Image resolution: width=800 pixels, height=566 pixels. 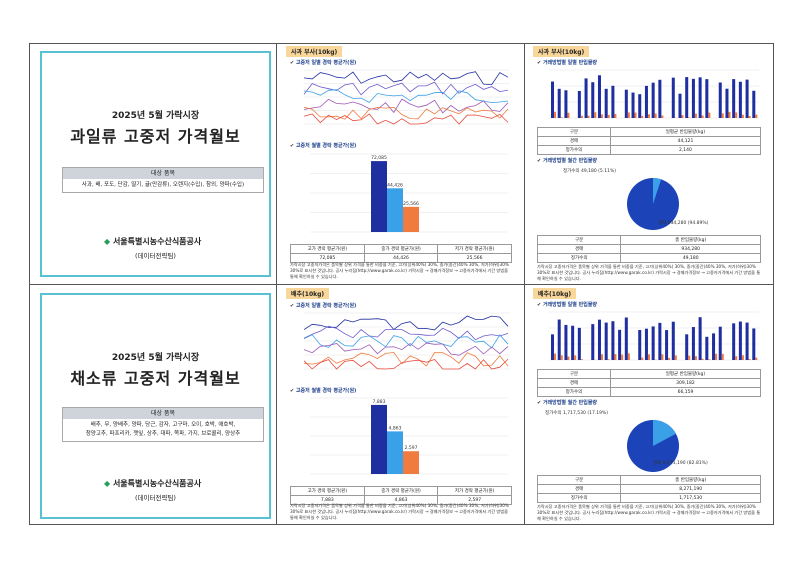 I want to click on bar-chart-title: 거래방법별 일별 반입물량, so click(x=567, y=62).